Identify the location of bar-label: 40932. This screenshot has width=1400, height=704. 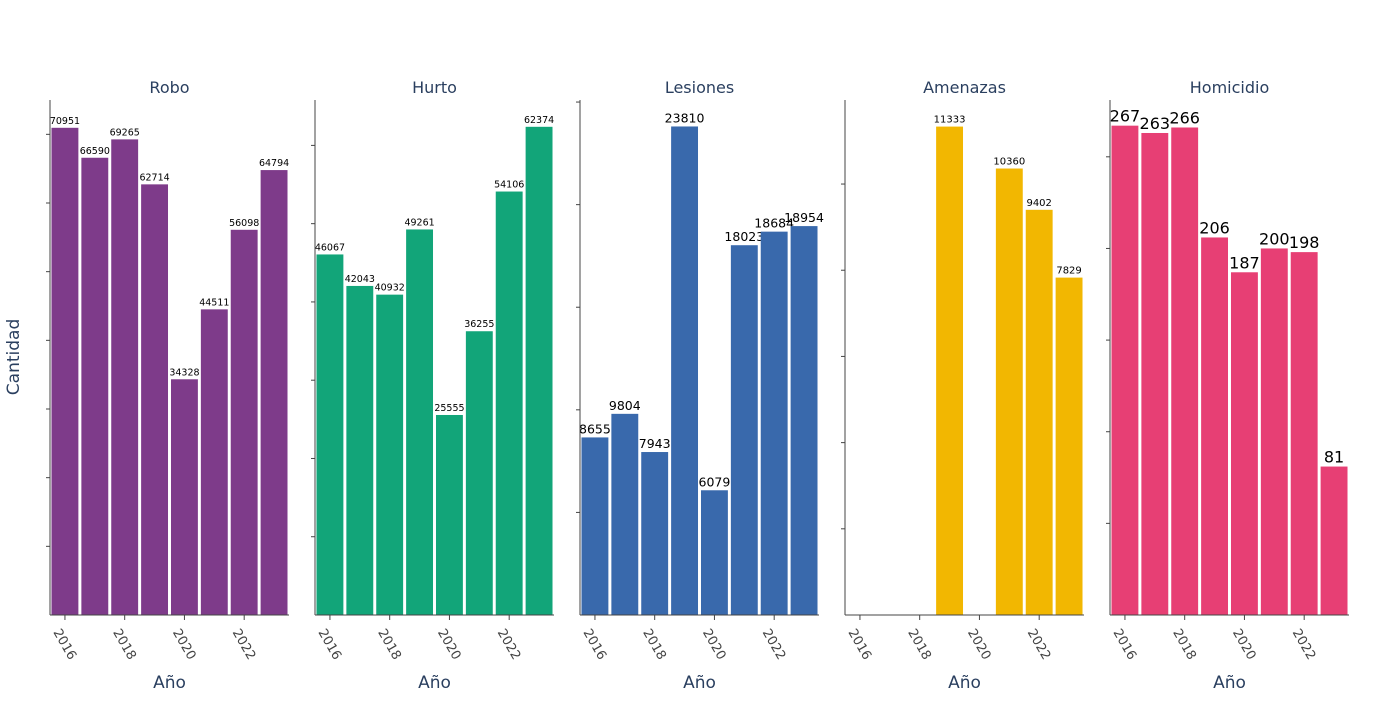
(390, 288).